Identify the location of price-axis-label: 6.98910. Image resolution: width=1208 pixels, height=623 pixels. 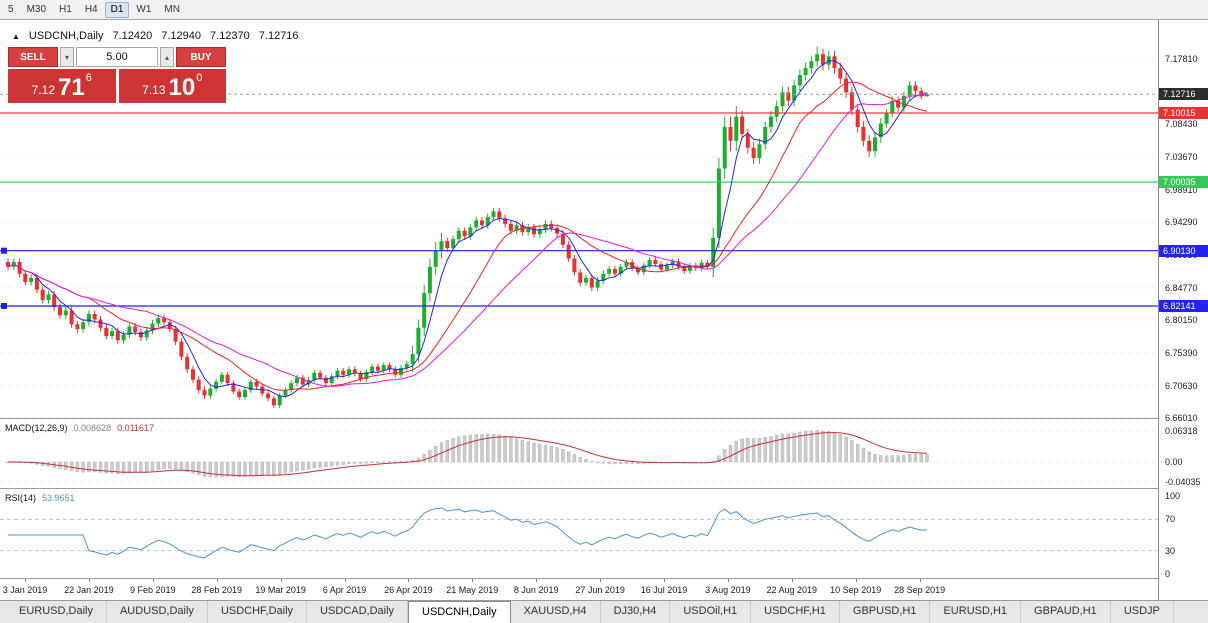
(1181, 189).